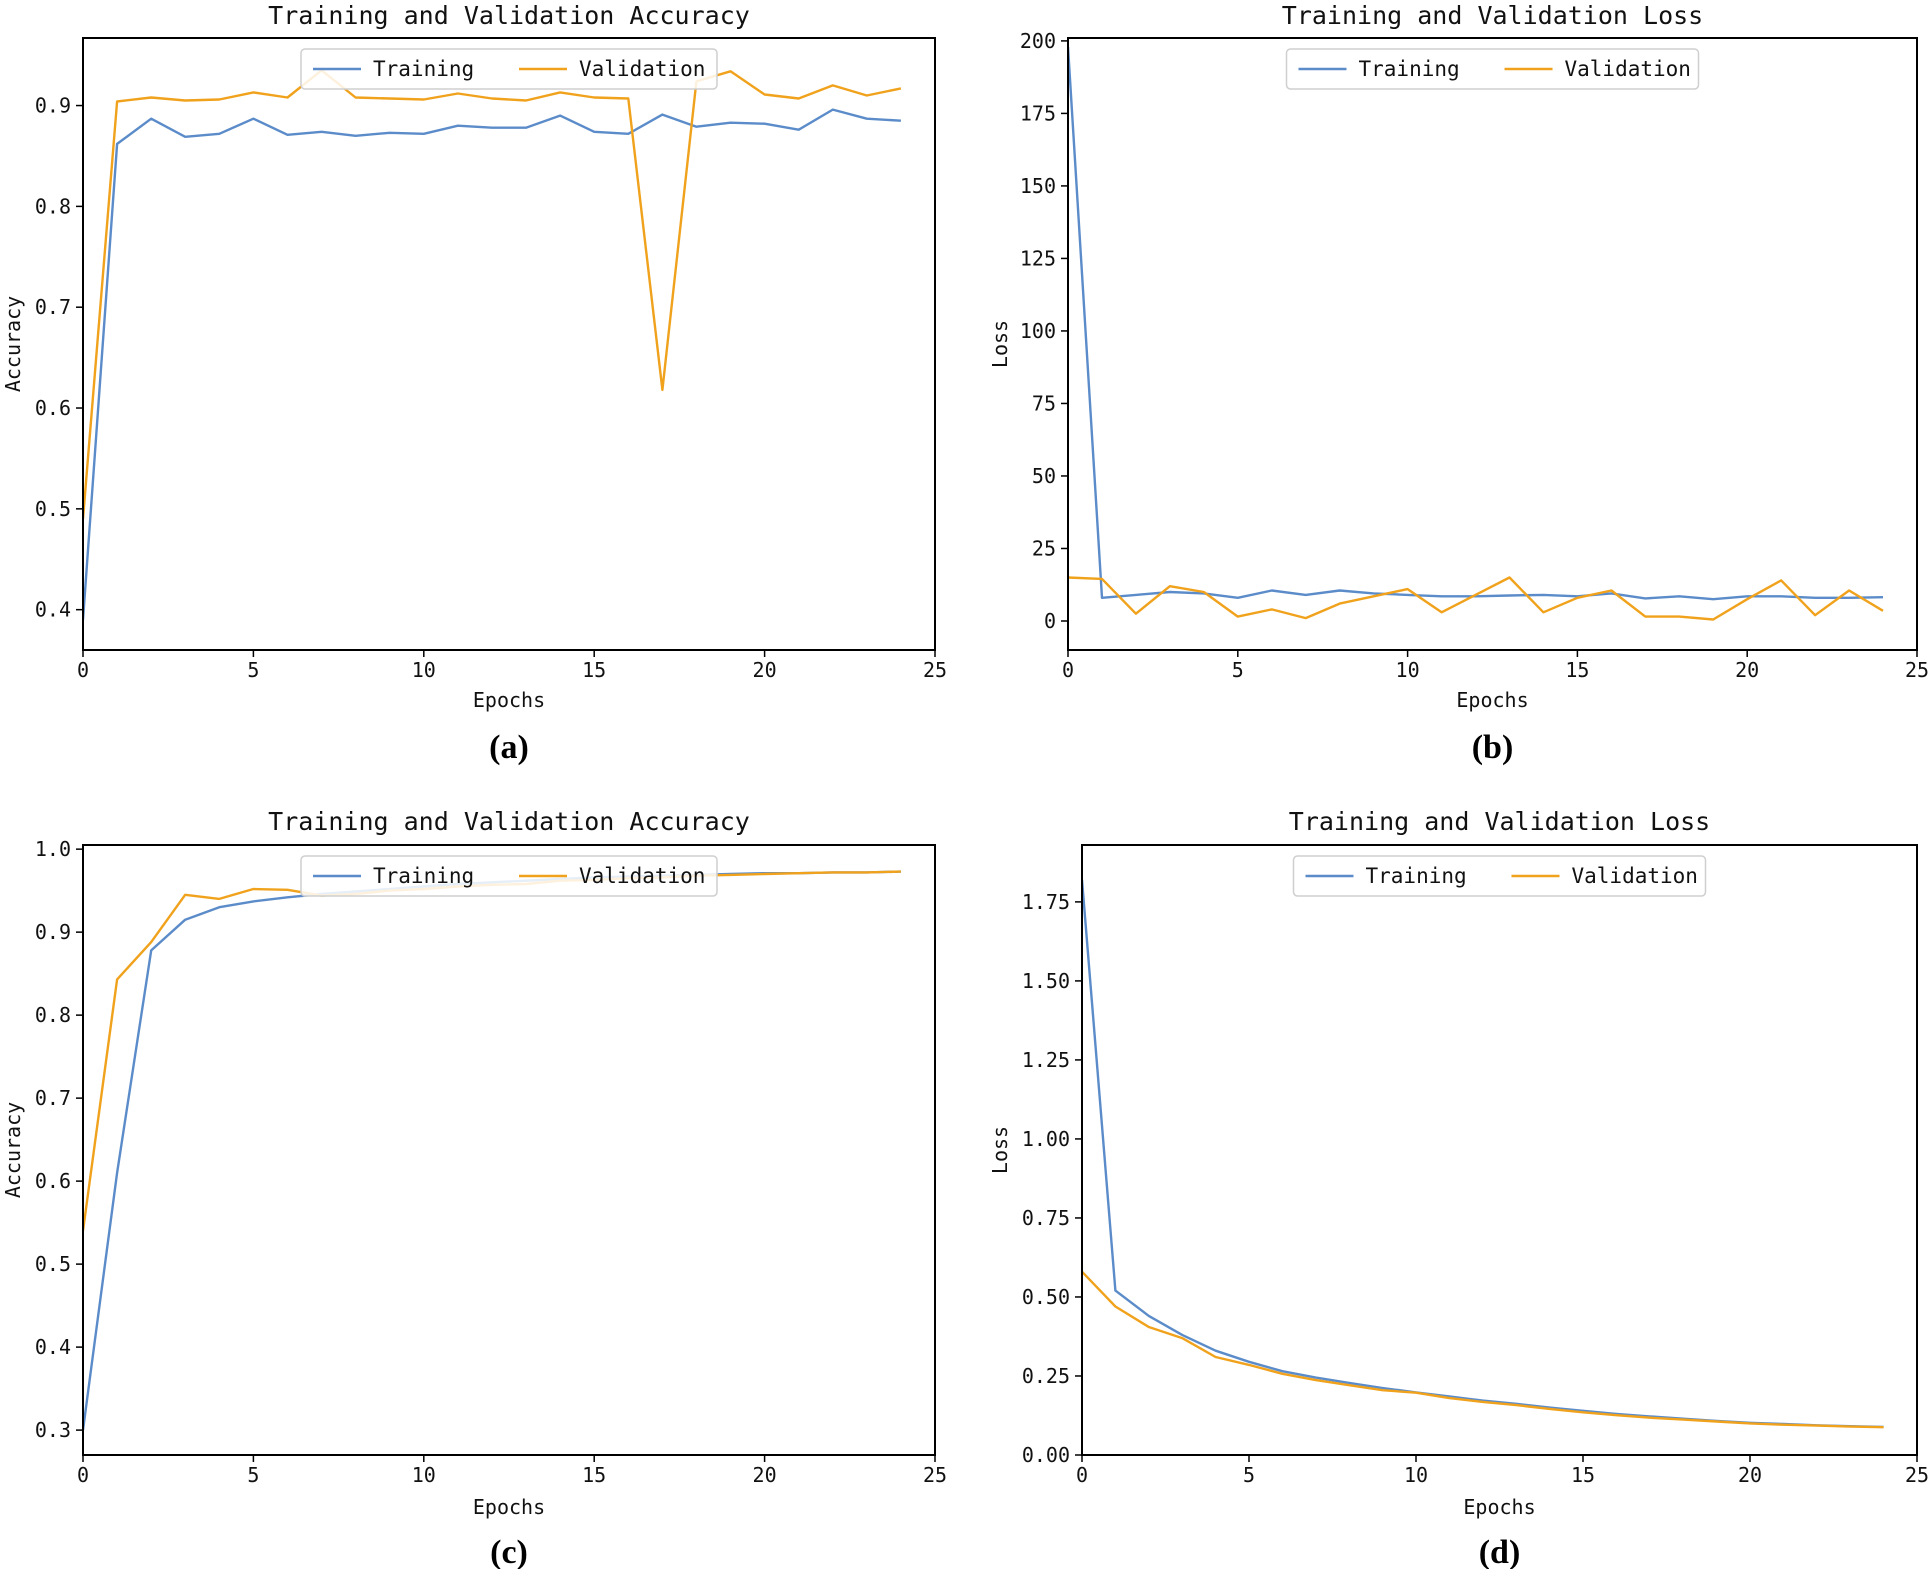 Image resolution: width=1930 pixels, height=1569 pixels. What do you see at coordinates (1046, 1297) in the screenshot?
I see `y-tick-label: 0.50` at bounding box center [1046, 1297].